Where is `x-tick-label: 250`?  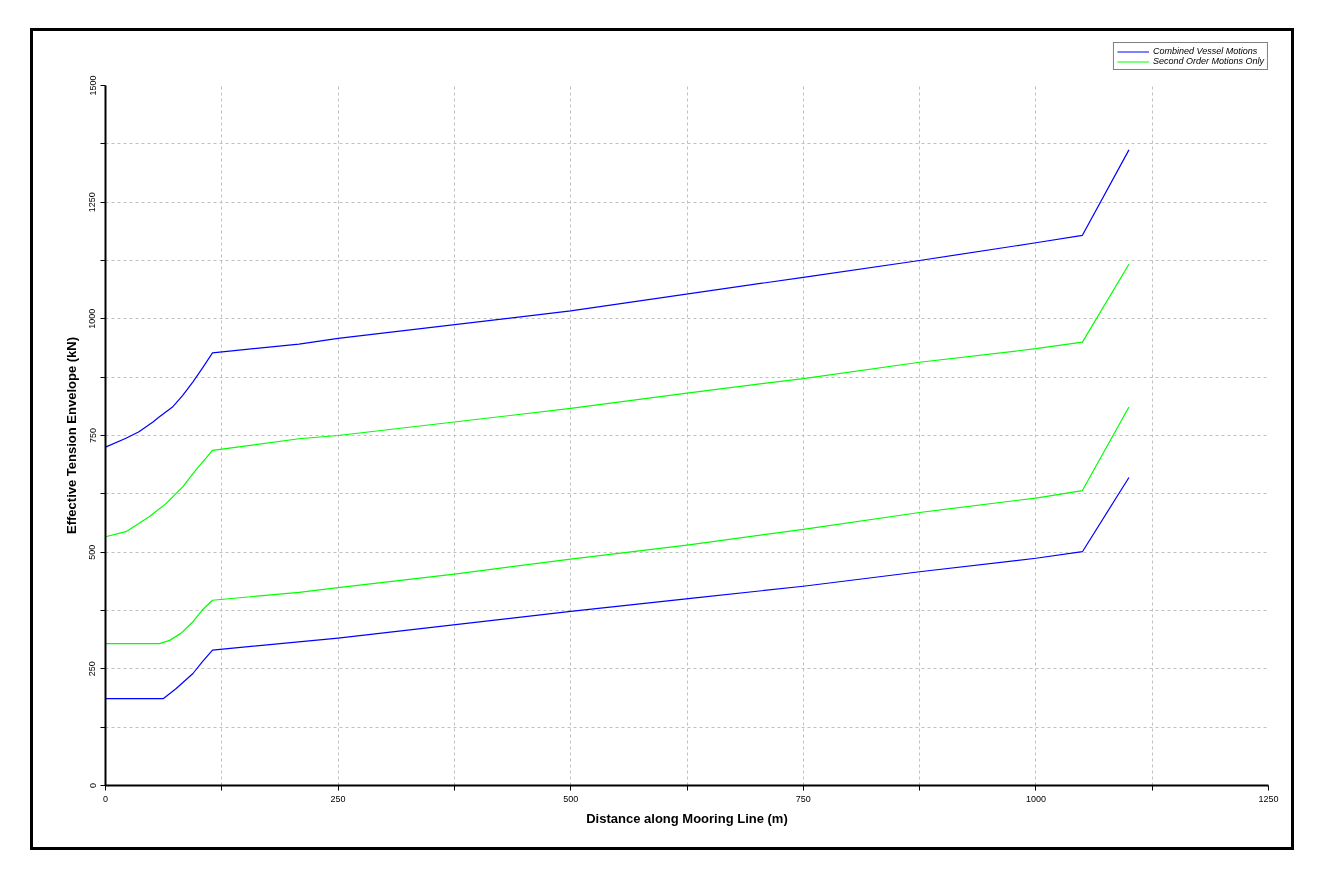 x-tick-label: 250 is located at coordinates (338, 798).